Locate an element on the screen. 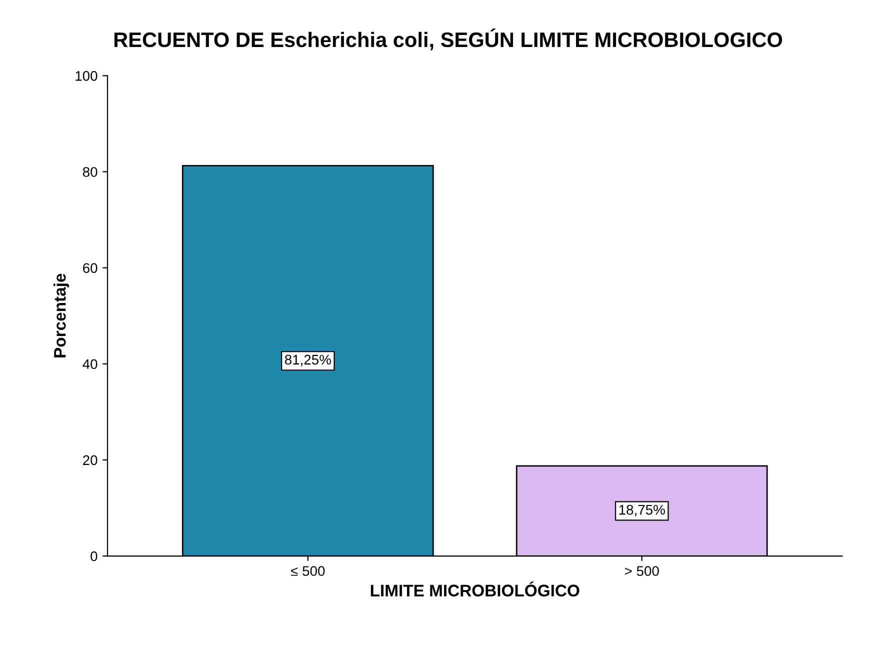 This screenshot has height=658, width=896. data-label: 81,25% is located at coordinates (307, 360).